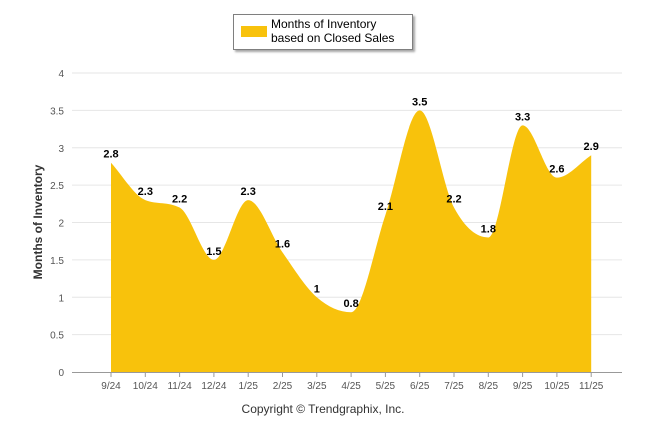  What do you see at coordinates (420, 386) in the screenshot?
I see `x-tick-label: 6/25` at bounding box center [420, 386].